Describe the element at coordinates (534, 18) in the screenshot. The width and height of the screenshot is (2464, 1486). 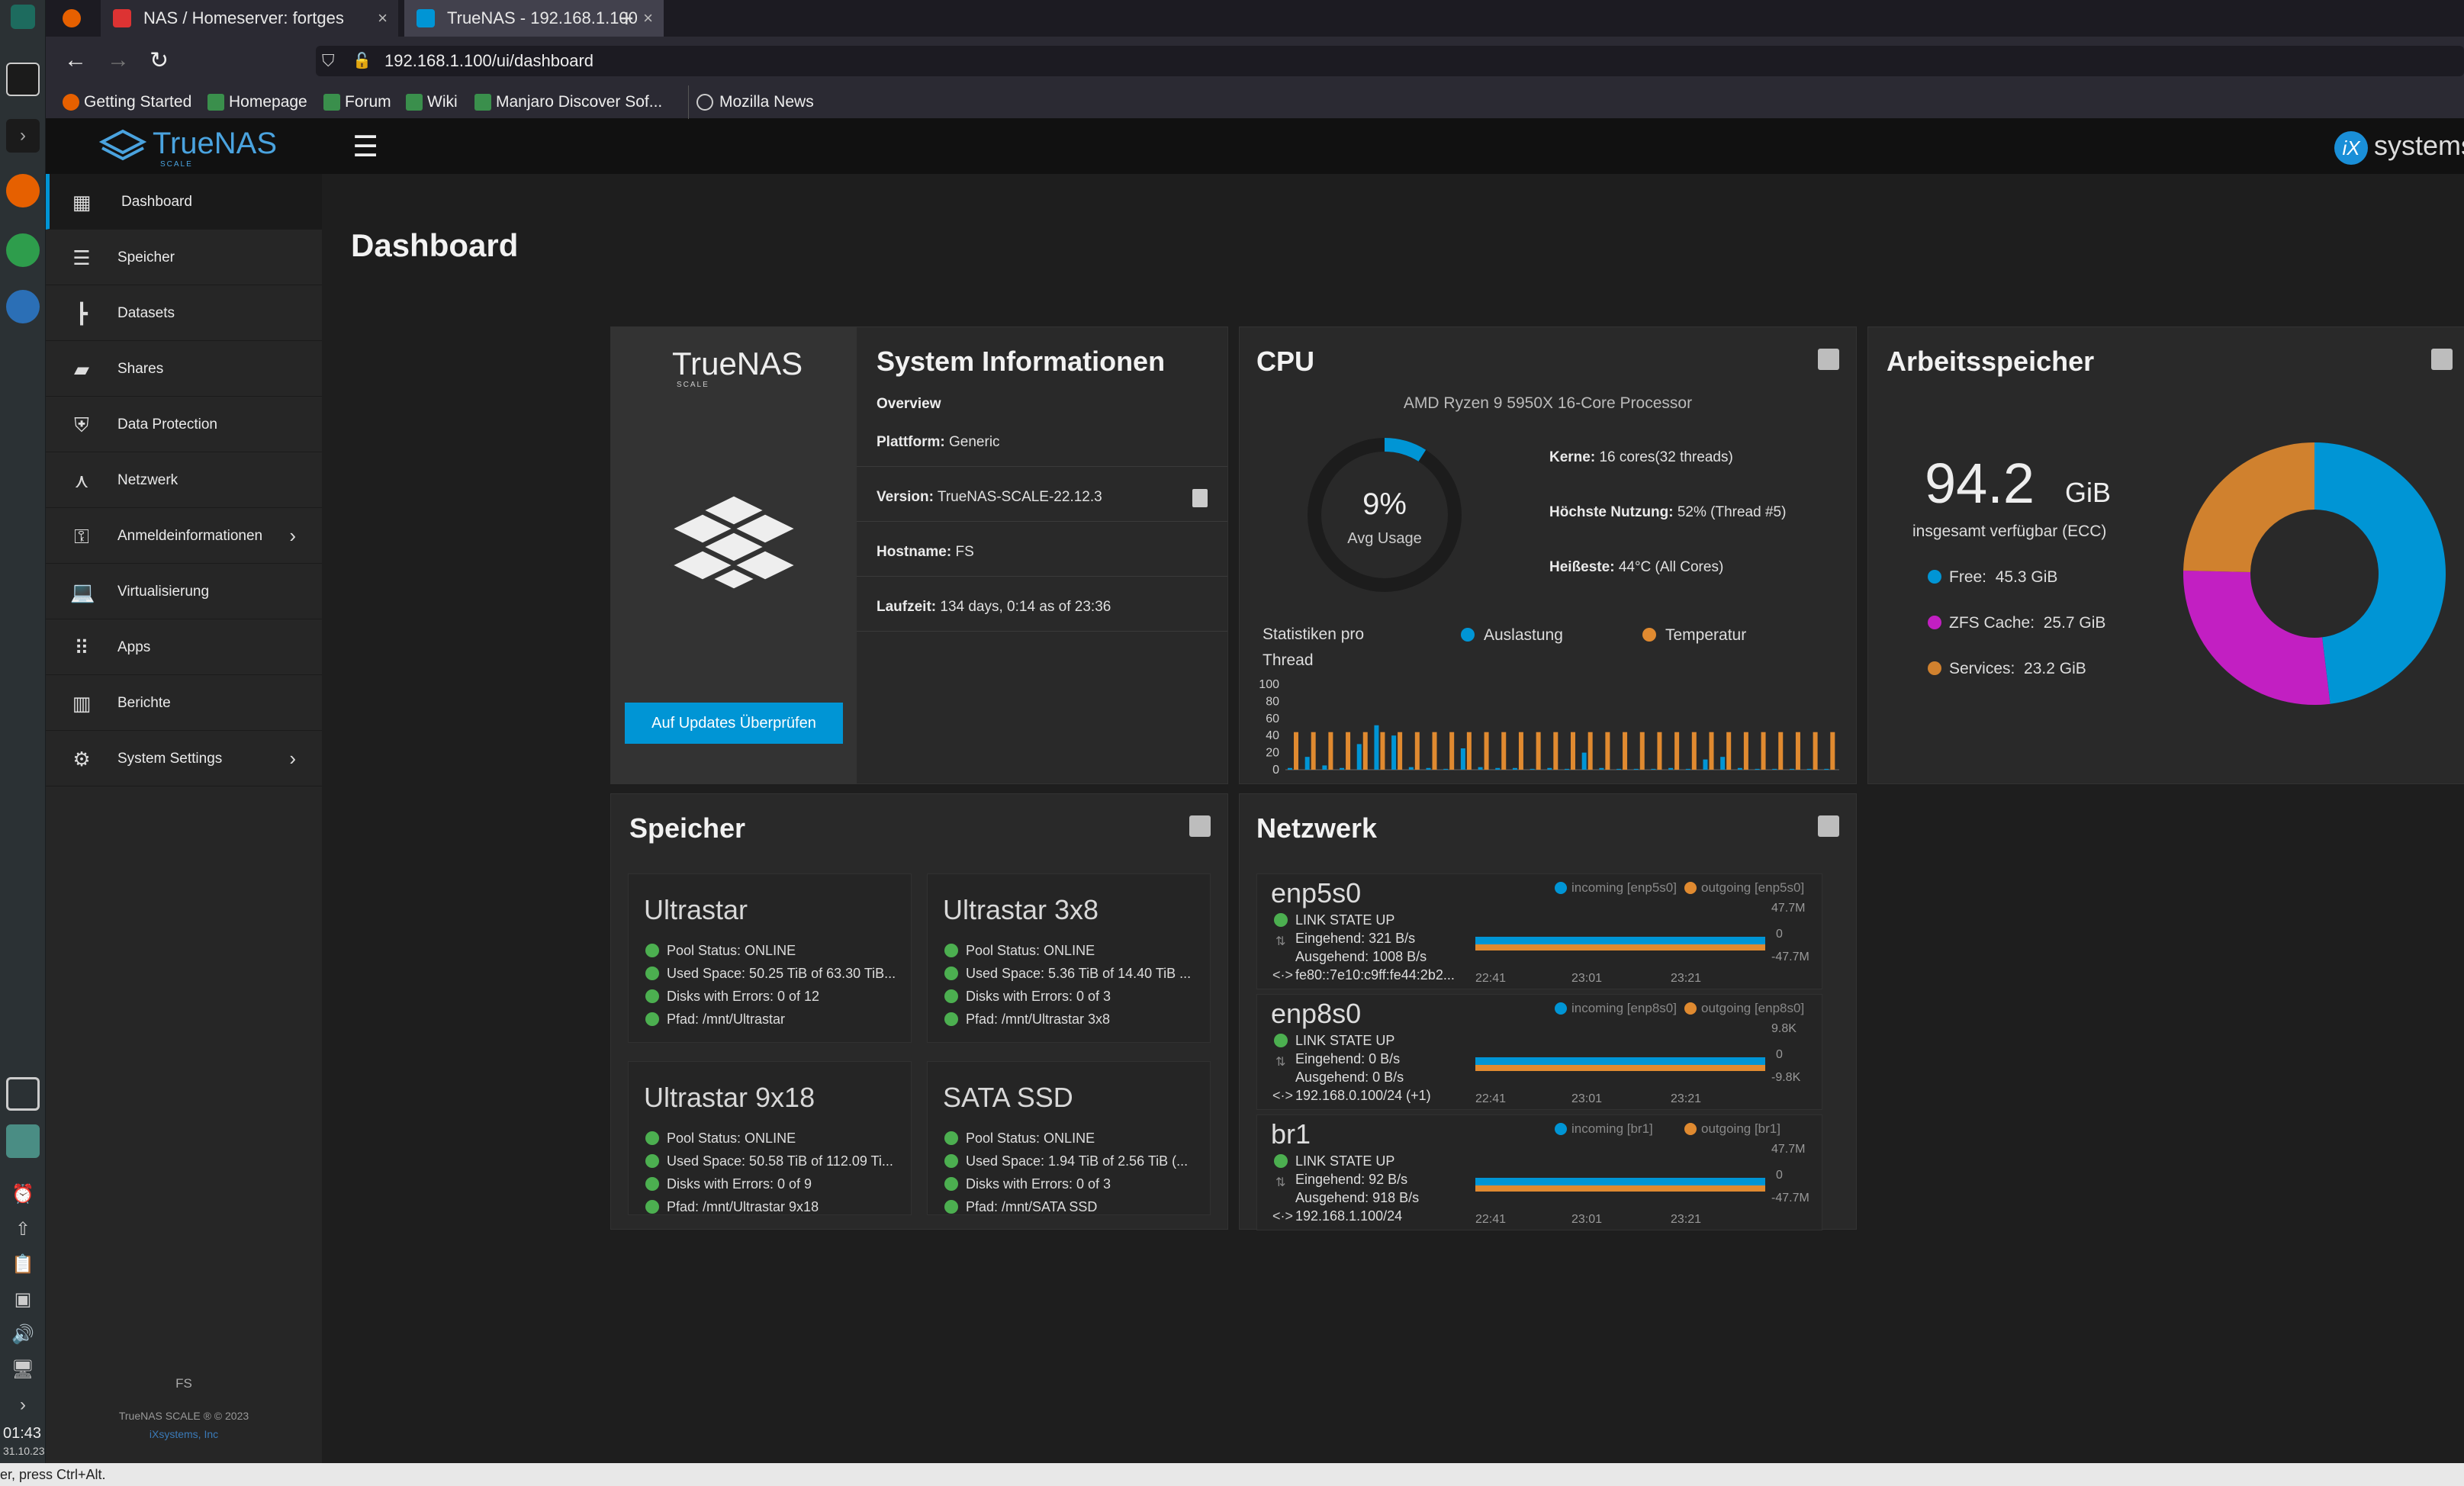
I see `tab-truenas: TrueNAS - 192.168.1.100 ×` at that location.